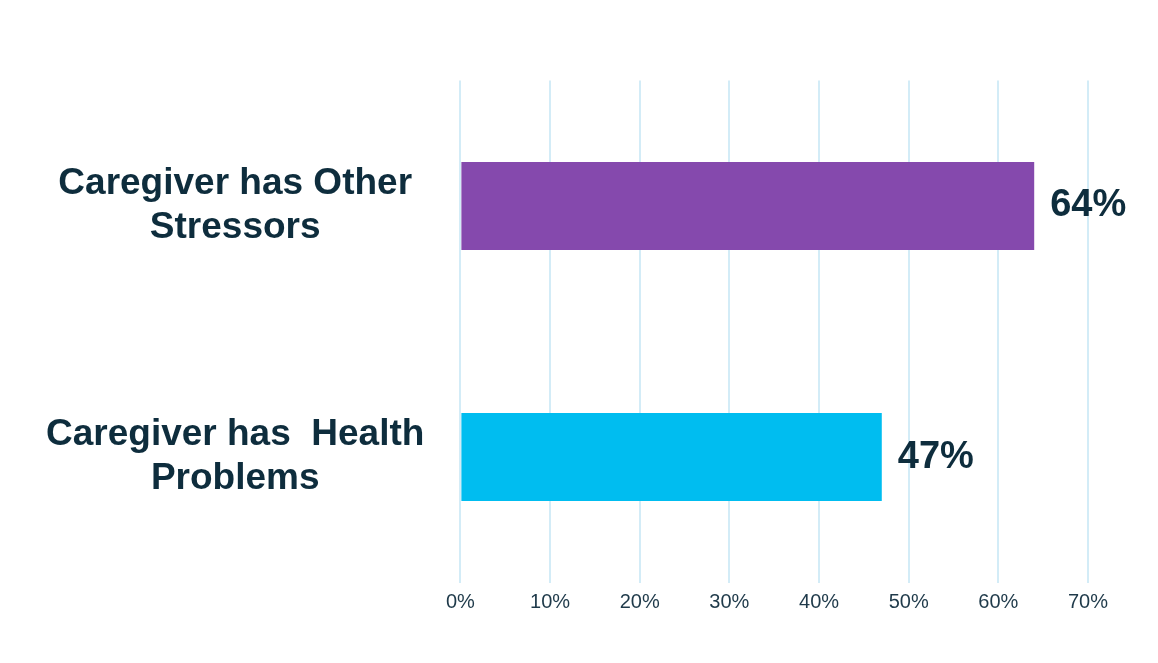  Describe the element at coordinates (639, 601) in the screenshot. I see `x-tick-label: 20%` at that location.